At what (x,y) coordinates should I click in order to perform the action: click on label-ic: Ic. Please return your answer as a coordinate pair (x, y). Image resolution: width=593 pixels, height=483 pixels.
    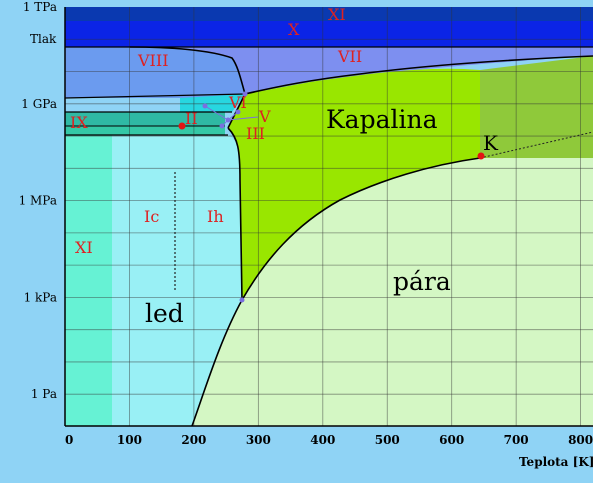
    Looking at the image, I should click on (151, 216).